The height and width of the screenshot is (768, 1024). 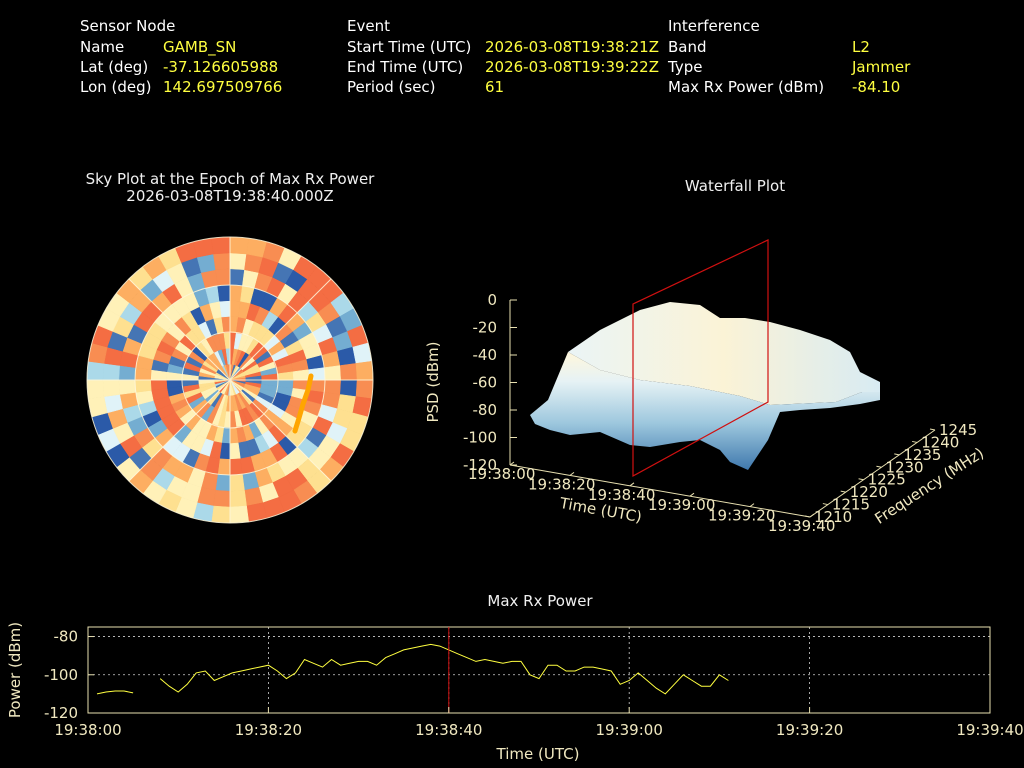 What do you see at coordinates (409, 47) in the screenshot?
I see `event-start-label: Start Time (UTC)` at bounding box center [409, 47].